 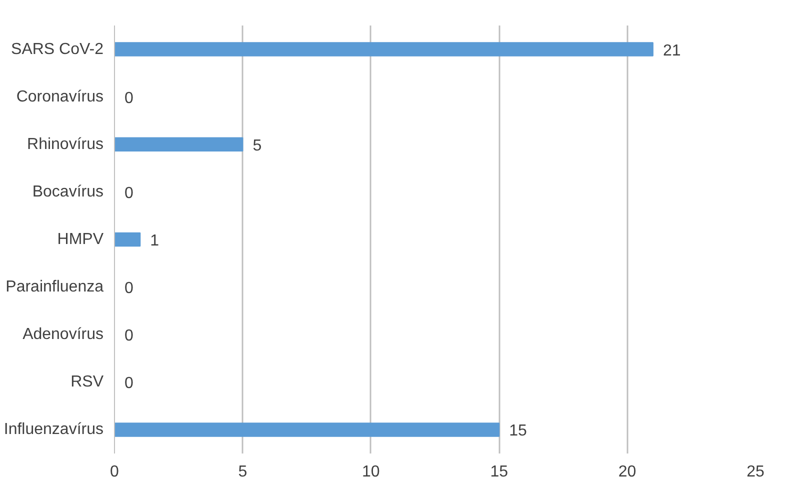 I want to click on x-tick-label: 20, so click(x=627, y=472).